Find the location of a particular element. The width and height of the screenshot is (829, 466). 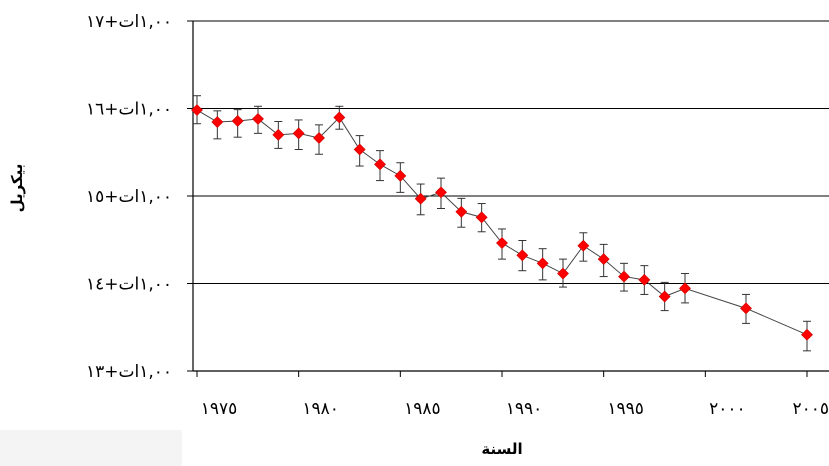

x-tick-label: ٢٠٠٠ is located at coordinates (727, 409).